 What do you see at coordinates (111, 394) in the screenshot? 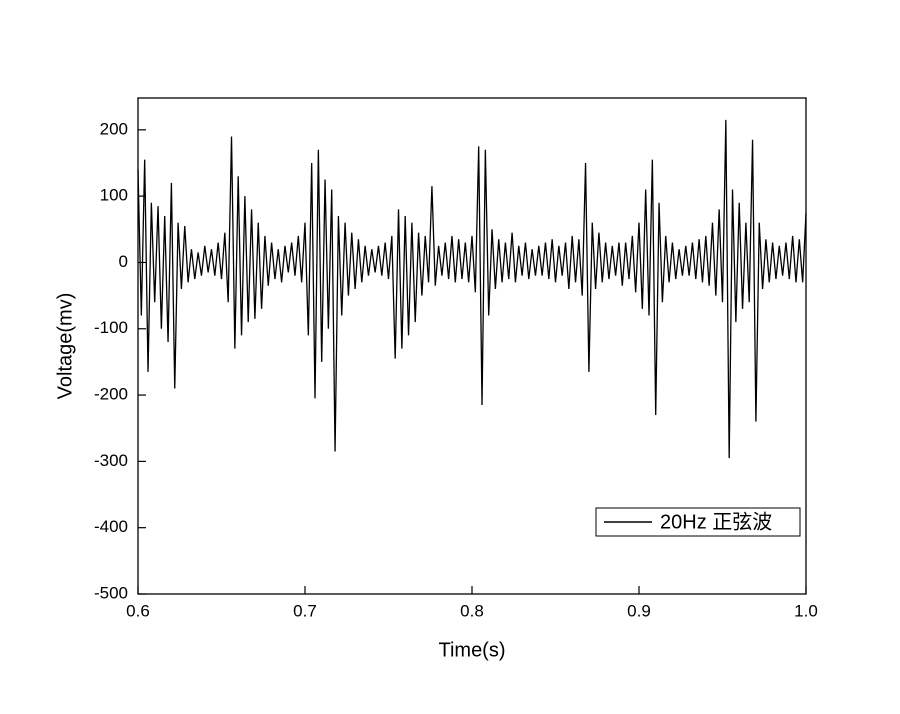
I see `y-tick-label: -200` at bounding box center [111, 394].